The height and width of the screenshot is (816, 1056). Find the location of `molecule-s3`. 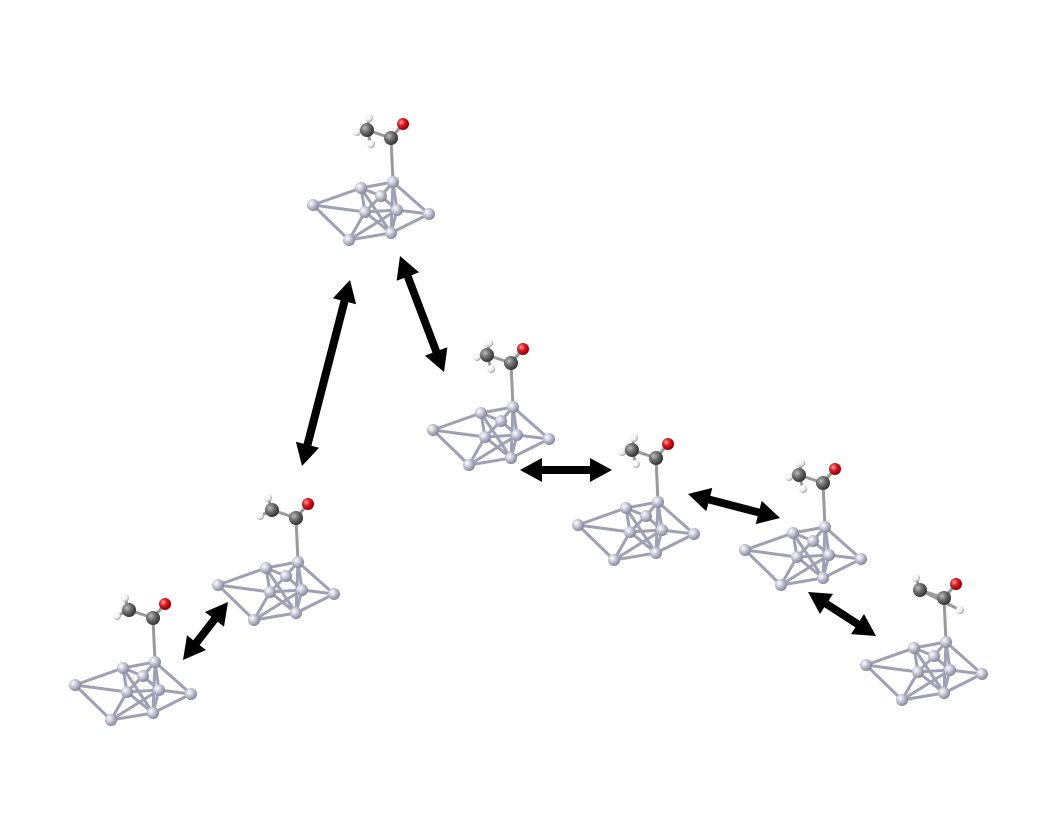

molecule-s3 is located at coordinates (371, 180).